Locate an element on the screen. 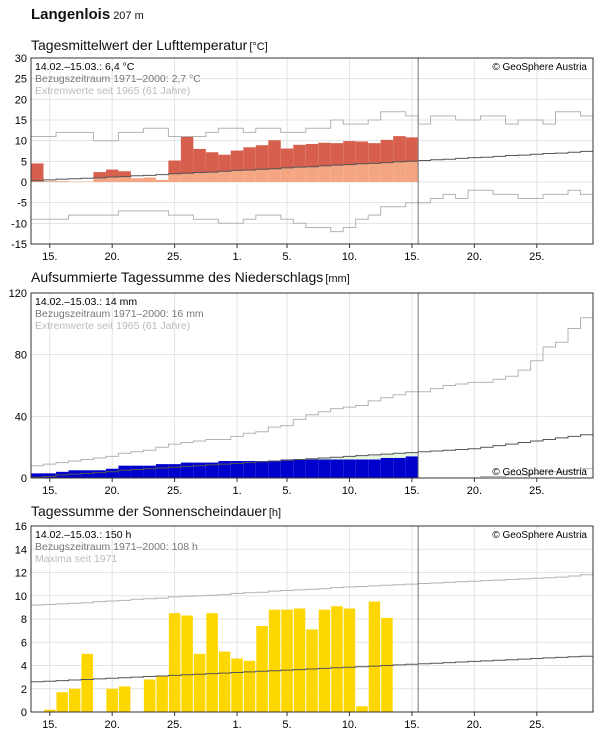 Image resolution: width=596 pixels, height=729 pixels. temperature-info-1: Bezugszeitraum 1971–2000: 2,7 °C is located at coordinates (118, 79).